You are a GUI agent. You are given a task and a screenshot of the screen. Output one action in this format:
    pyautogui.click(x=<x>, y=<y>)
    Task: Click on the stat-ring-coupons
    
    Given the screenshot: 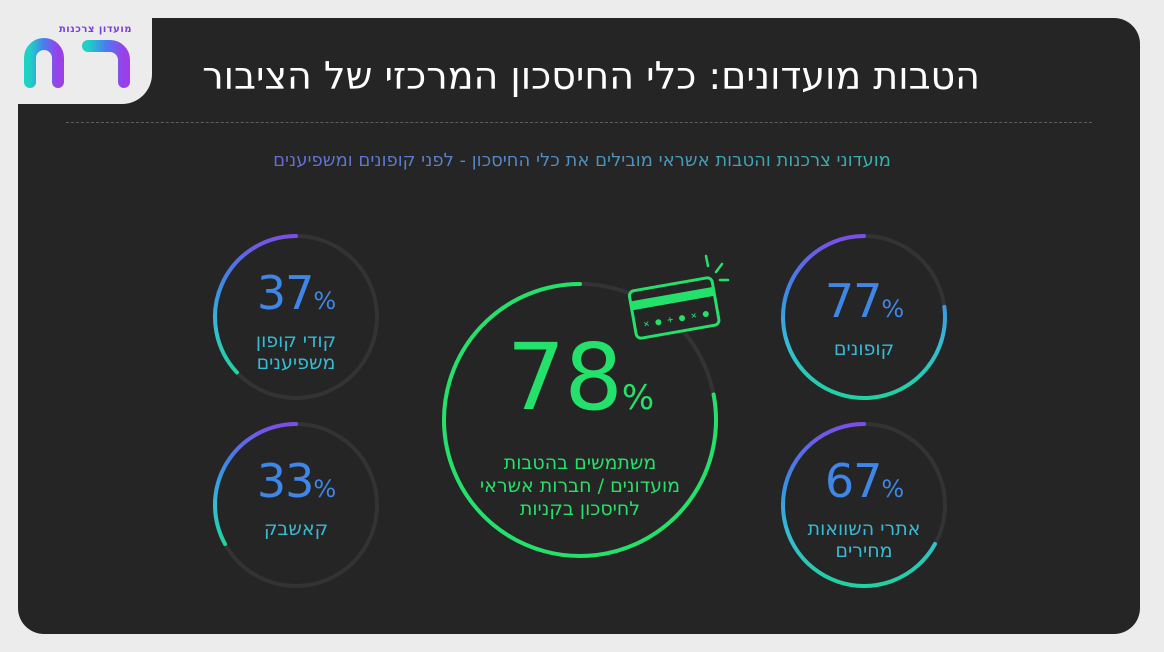 What is the action you would take?
    pyautogui.click(x=864, y=317)
    